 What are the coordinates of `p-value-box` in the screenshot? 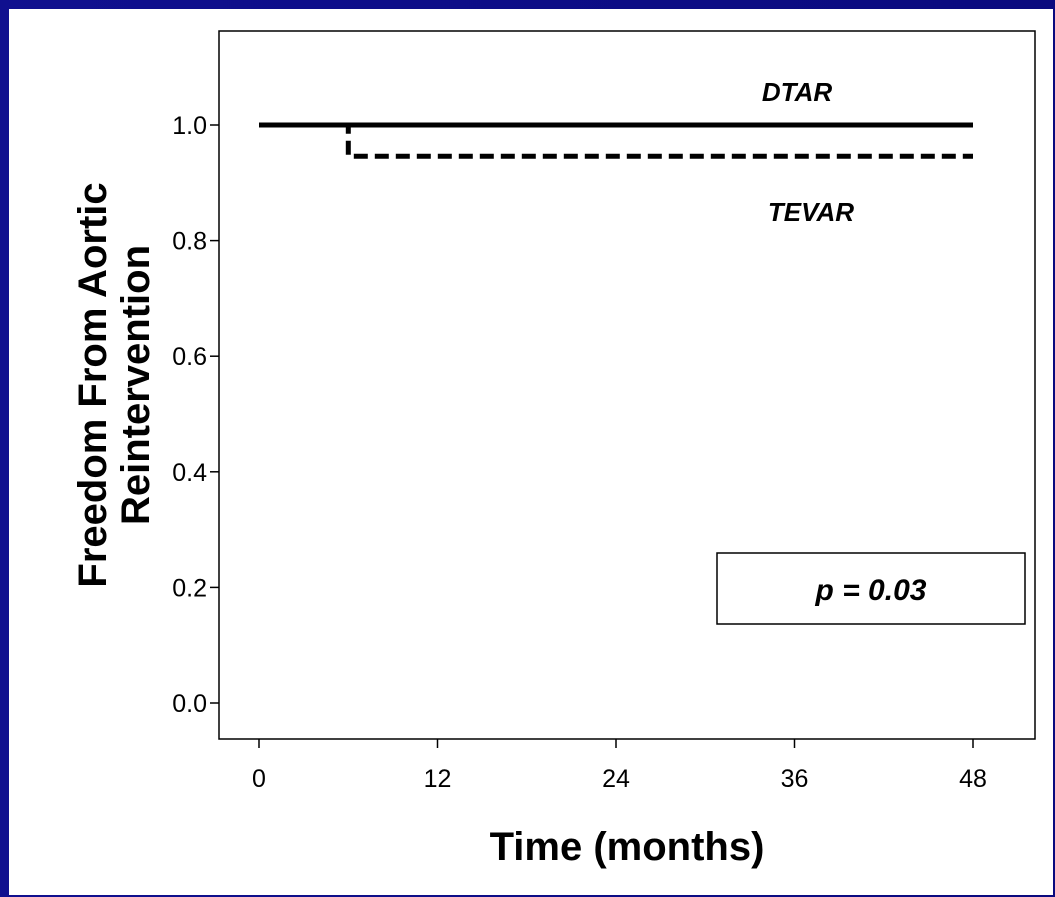 It's located at (871, 588).